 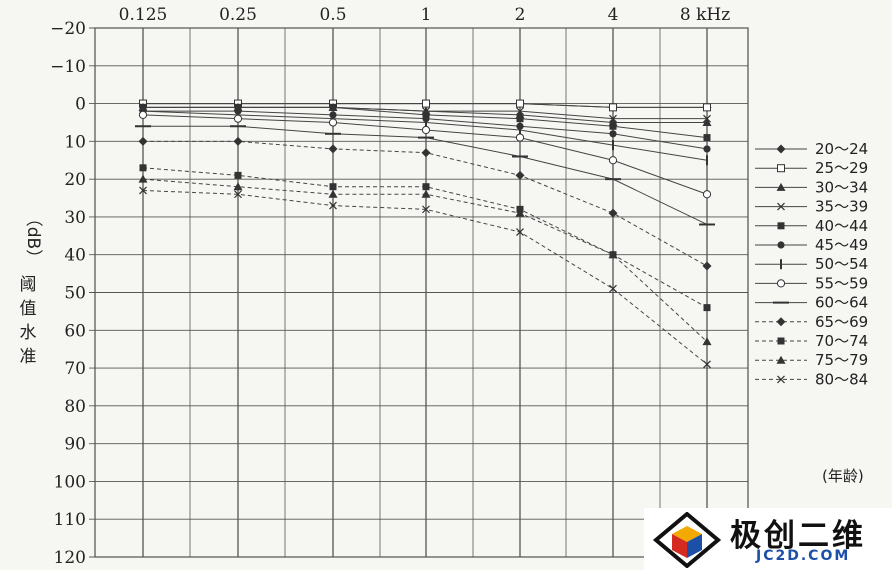 I want to click on y-tick-label: −10, so click(x=68, y=67).